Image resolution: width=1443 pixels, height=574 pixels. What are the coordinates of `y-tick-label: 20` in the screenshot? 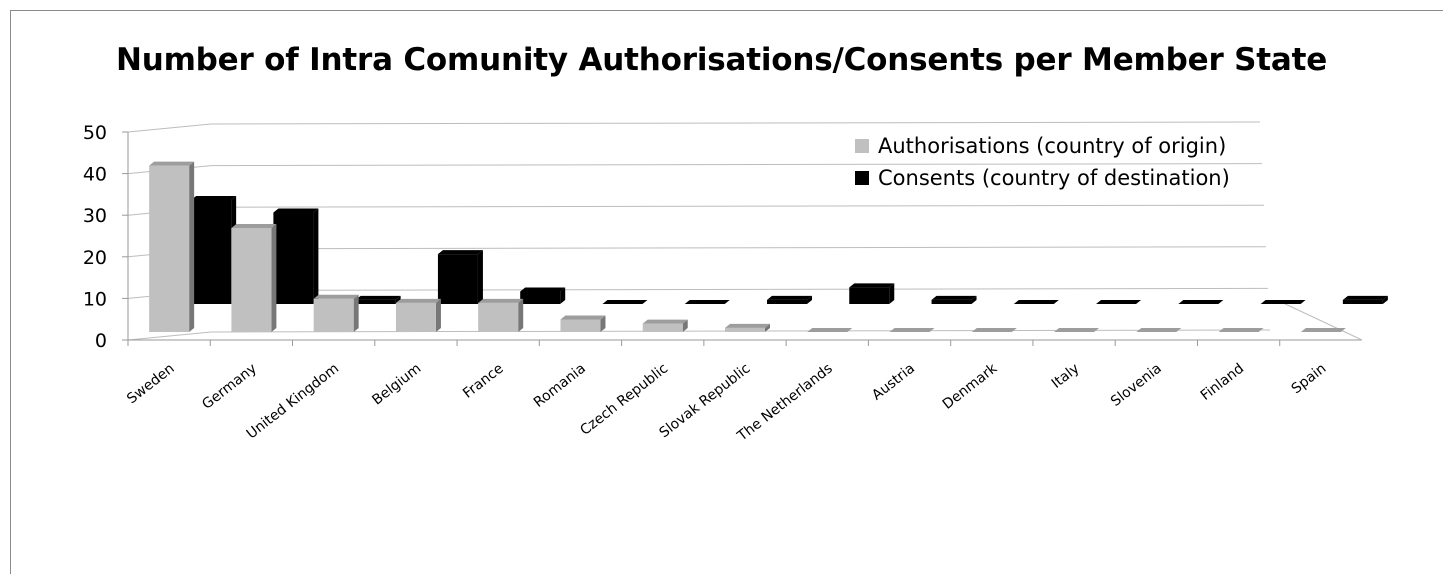 It's located at (95, 258).